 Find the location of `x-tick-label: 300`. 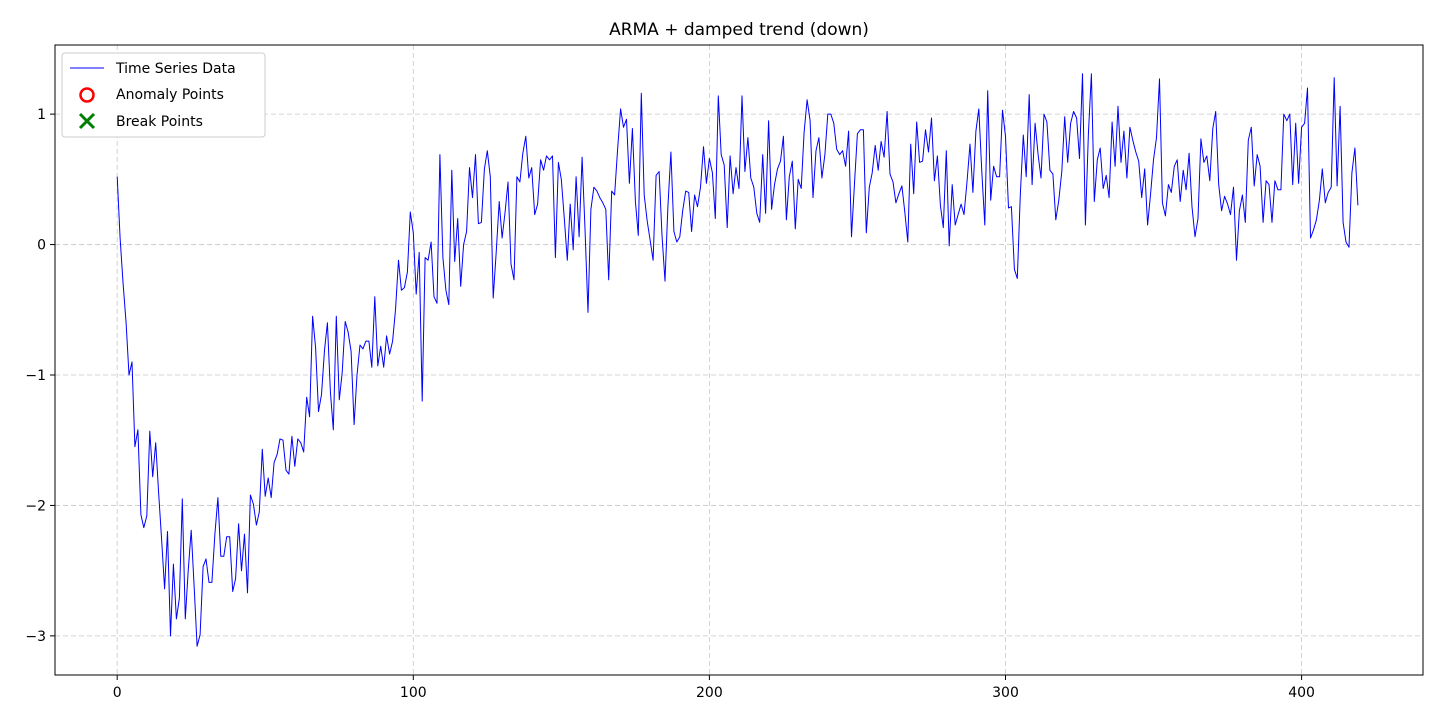

x-tick-label: 300 is located at coordinates (1005, 693).